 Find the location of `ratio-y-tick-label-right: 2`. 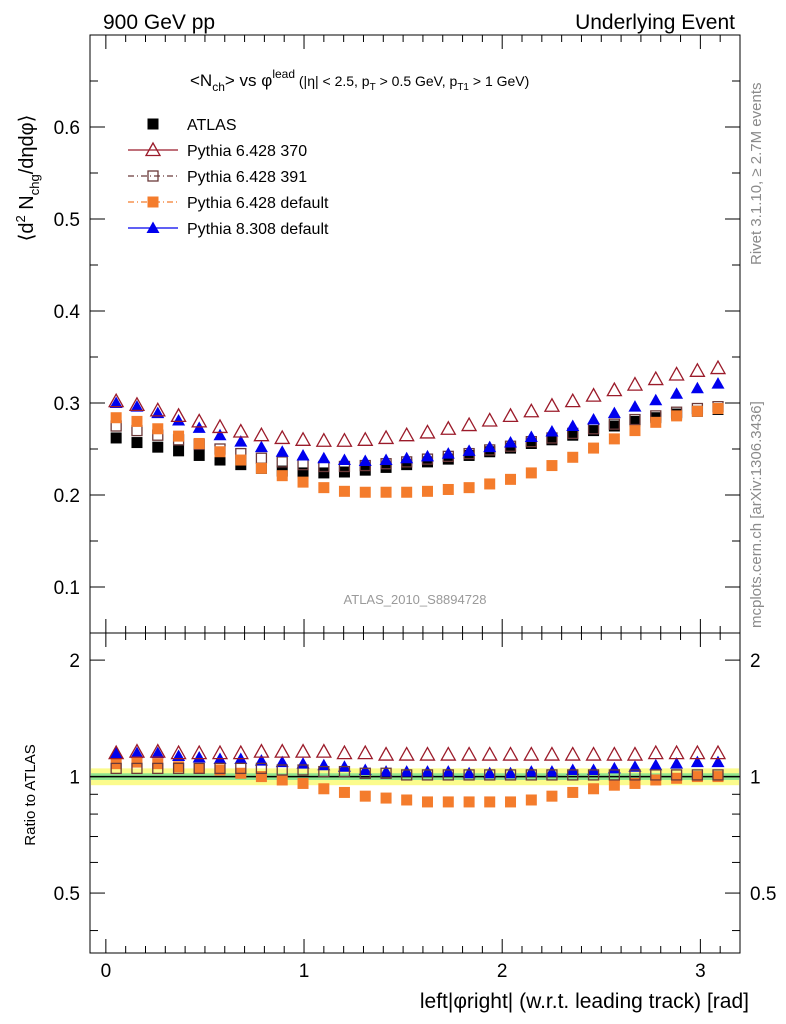

ratio-y-tick-label-right: 2 is located at coordinates (755, 661).